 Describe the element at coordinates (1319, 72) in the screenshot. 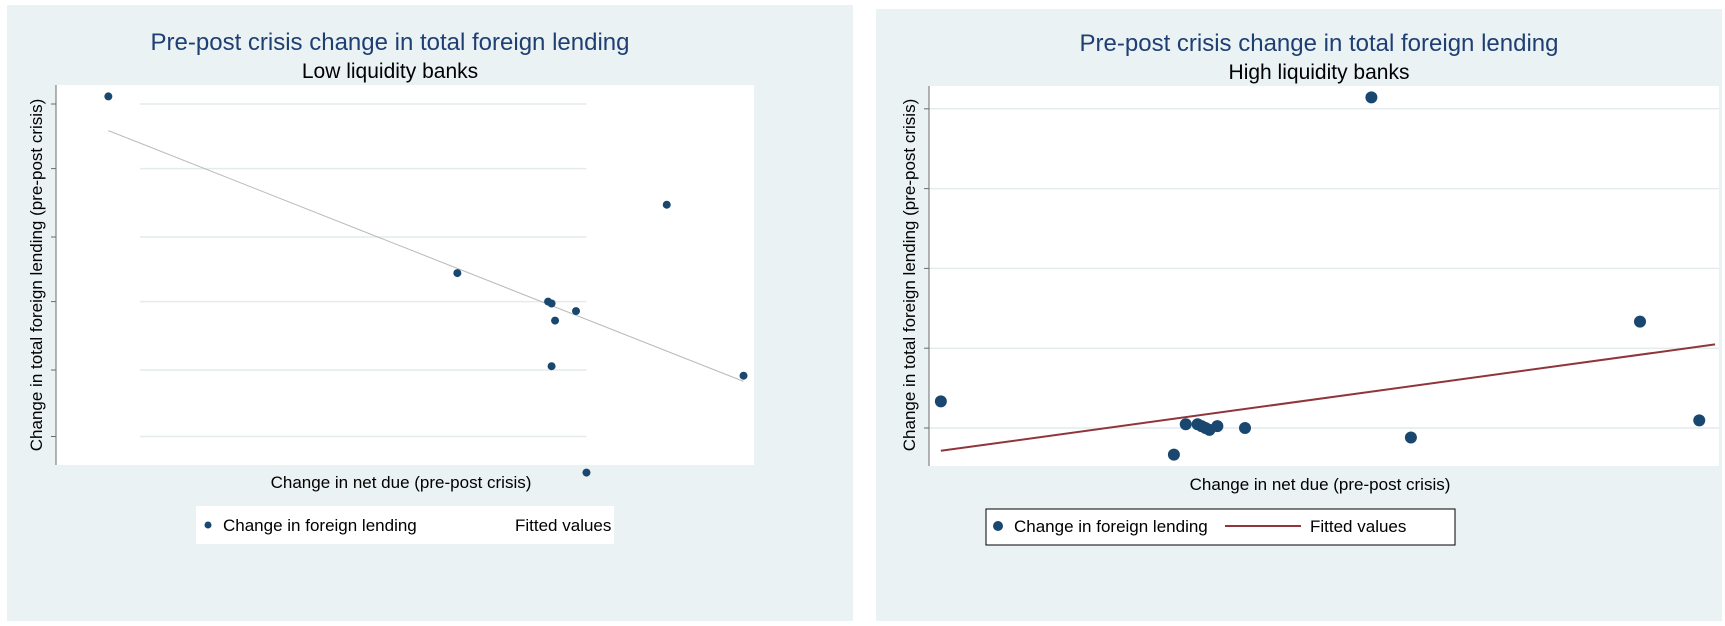

I see `chart-subtitle: High liquidity banks` at that location.